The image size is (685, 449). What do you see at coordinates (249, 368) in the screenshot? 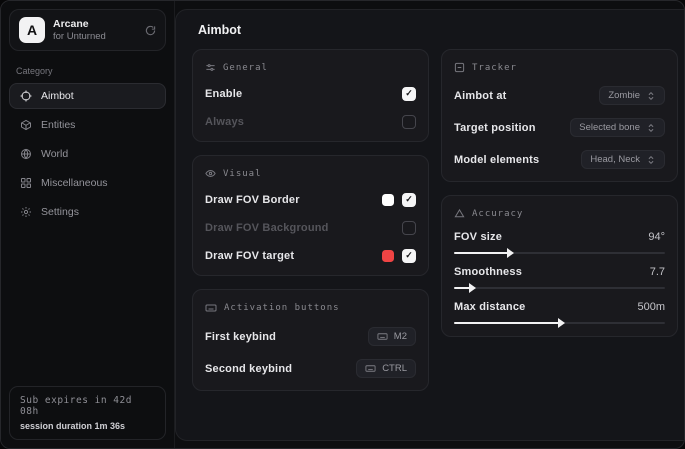
I see `setting-label: Second keybind` at bounding box center [249, 368].